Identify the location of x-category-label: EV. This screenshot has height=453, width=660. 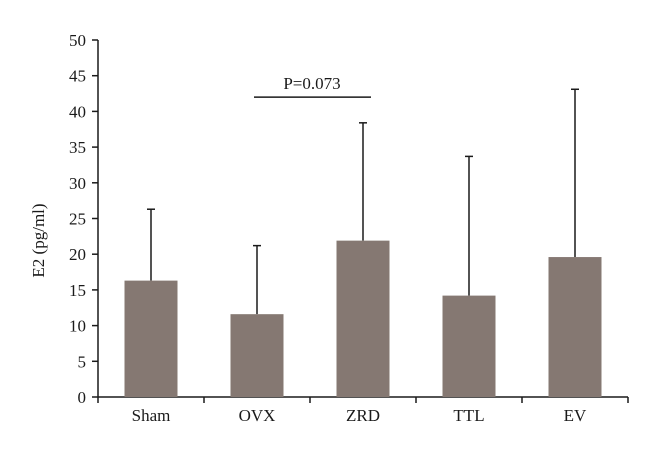
(575, 415).